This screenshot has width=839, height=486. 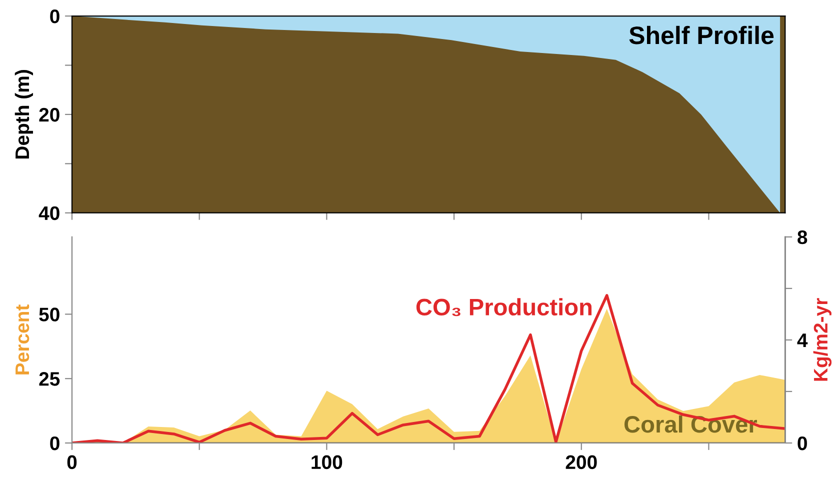 I want to click on y2-tick-label: 4, so click(x=802, y=341).